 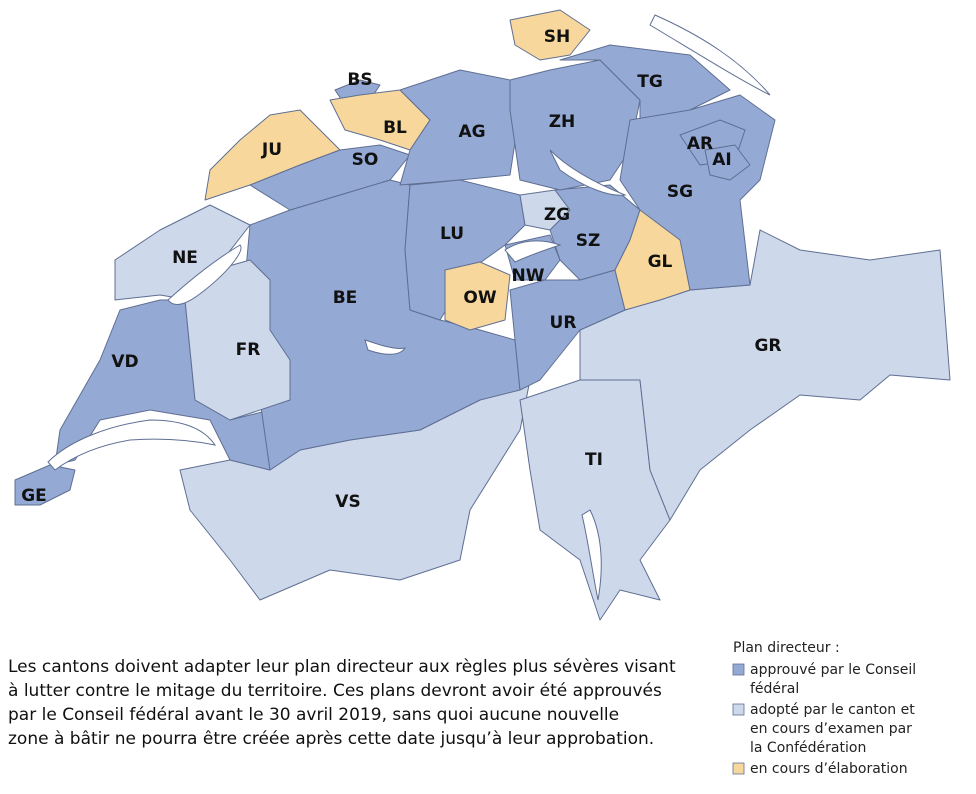 I want to click on lake-thun, so click(x=385, y=347).